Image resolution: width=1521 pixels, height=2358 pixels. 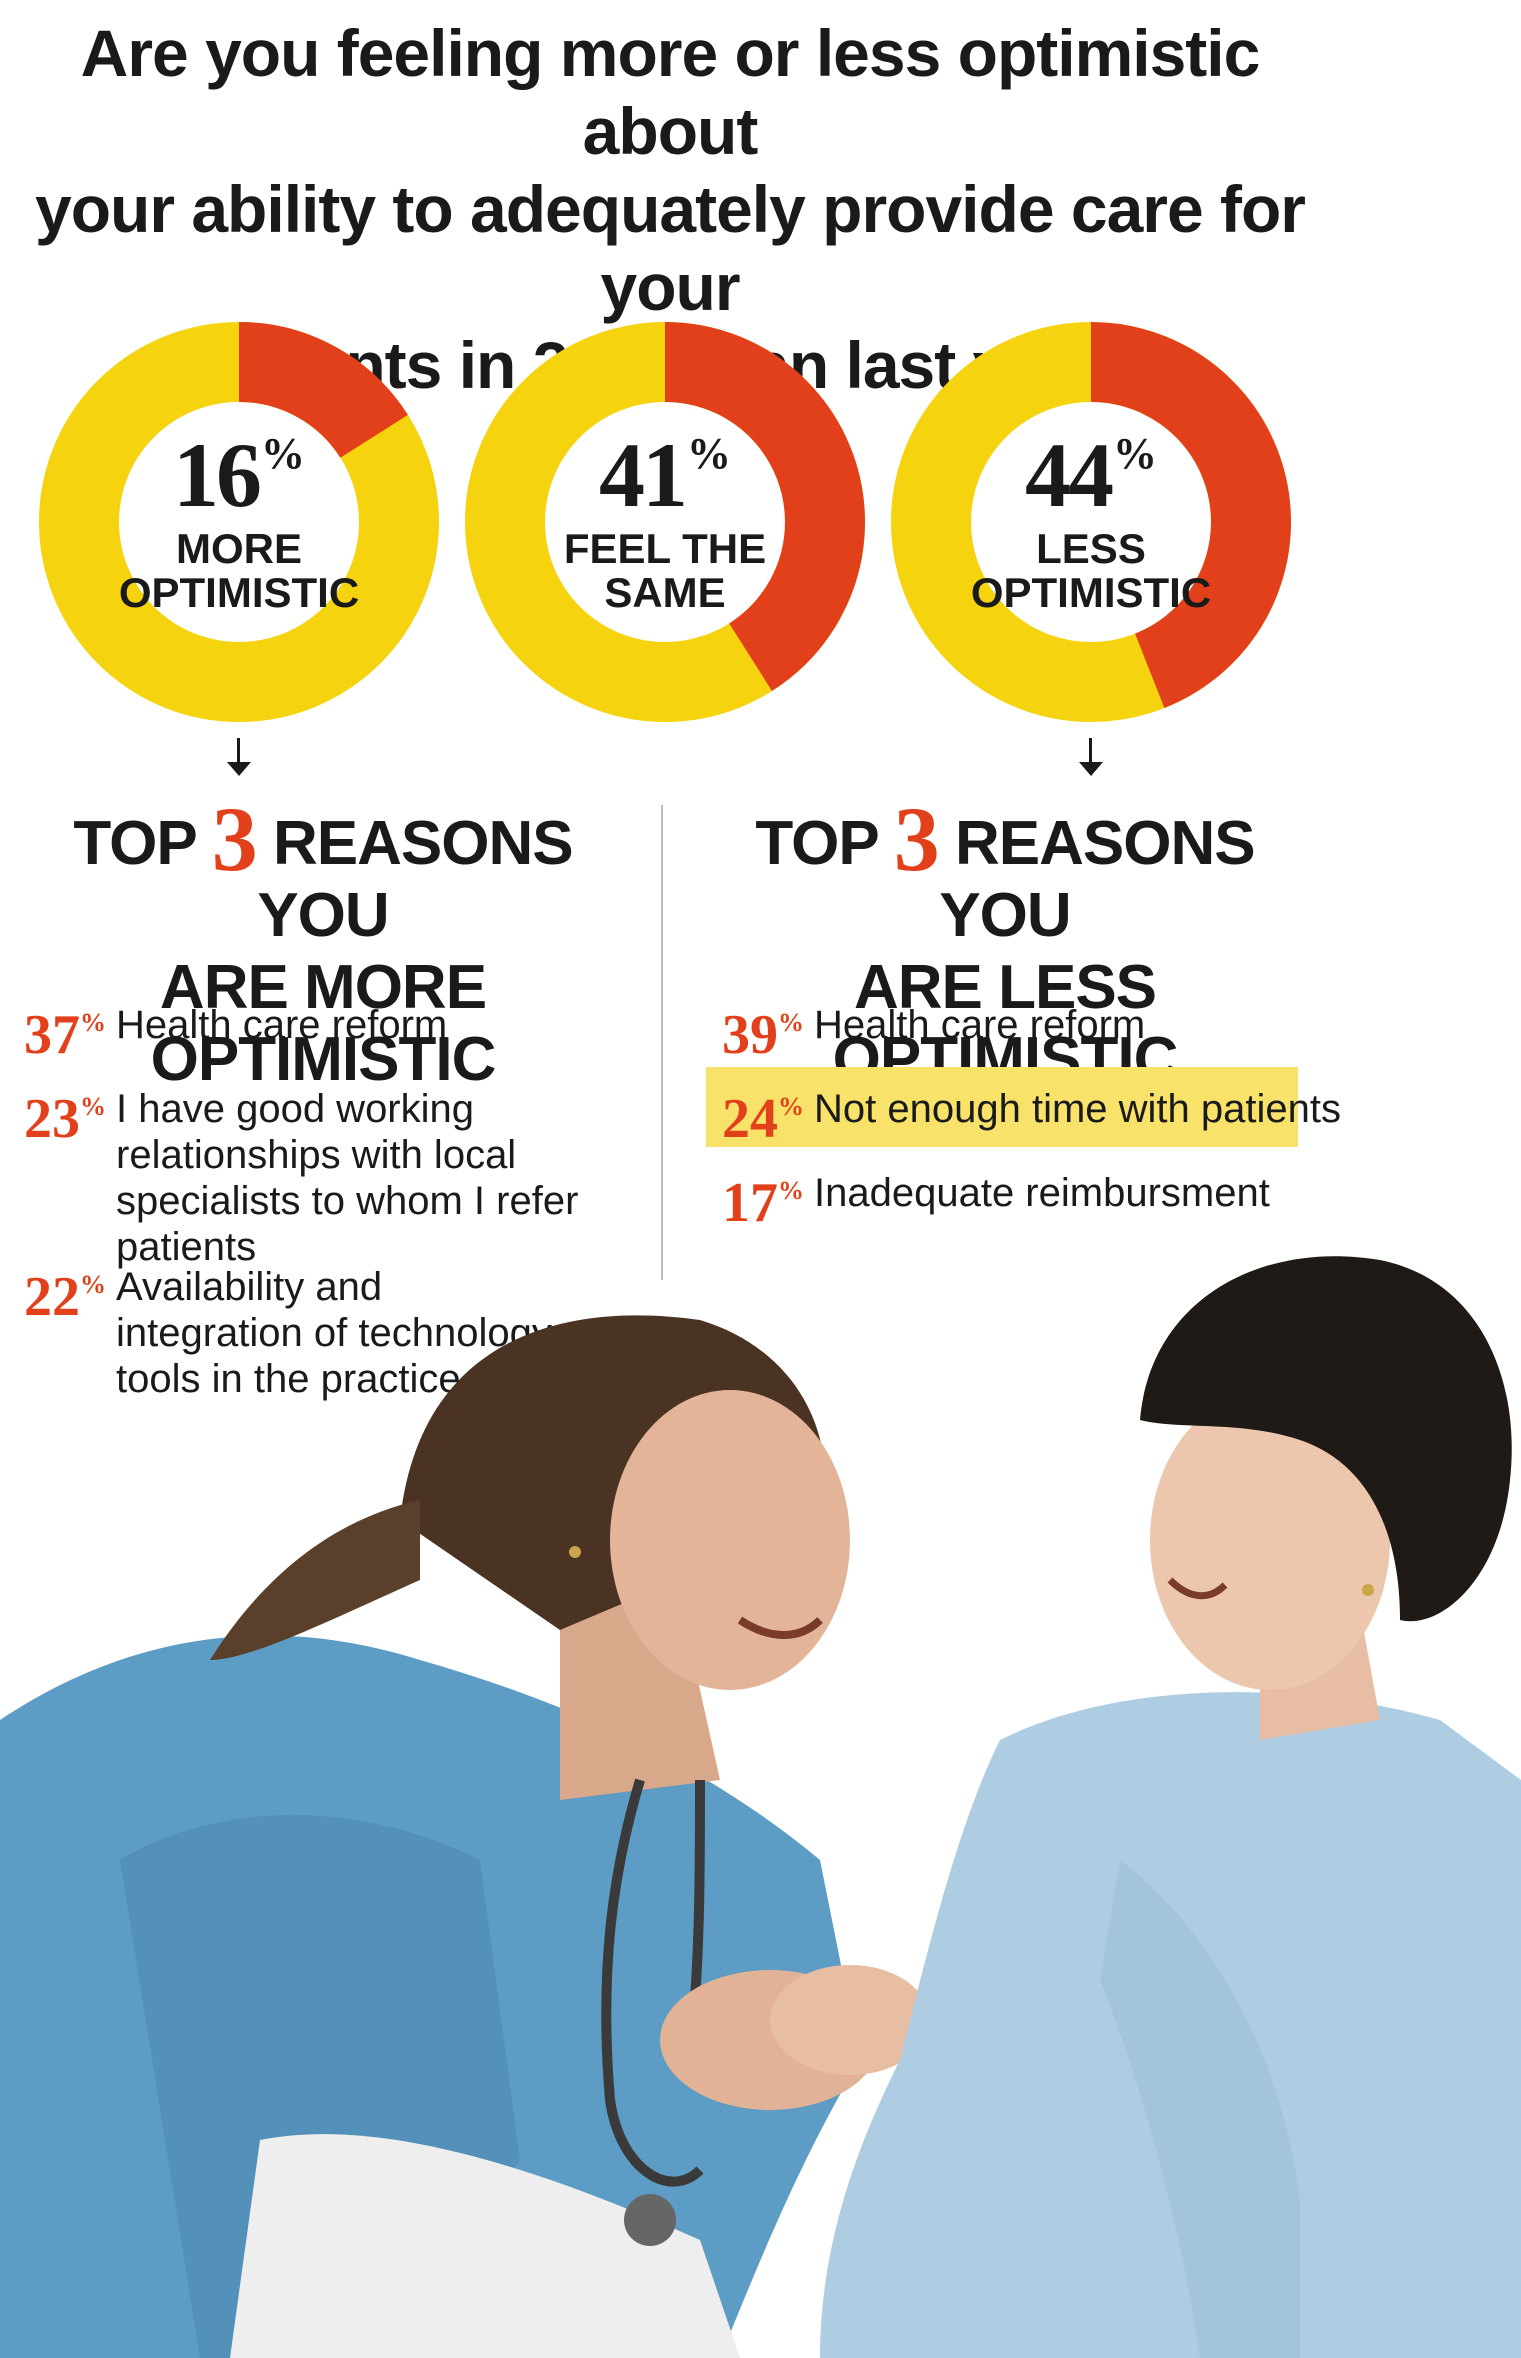 What do you see at coordinates (665, 592) in the screenshot?
I see `donut-caption-line2: SAME` at bounding box center [665, 592].